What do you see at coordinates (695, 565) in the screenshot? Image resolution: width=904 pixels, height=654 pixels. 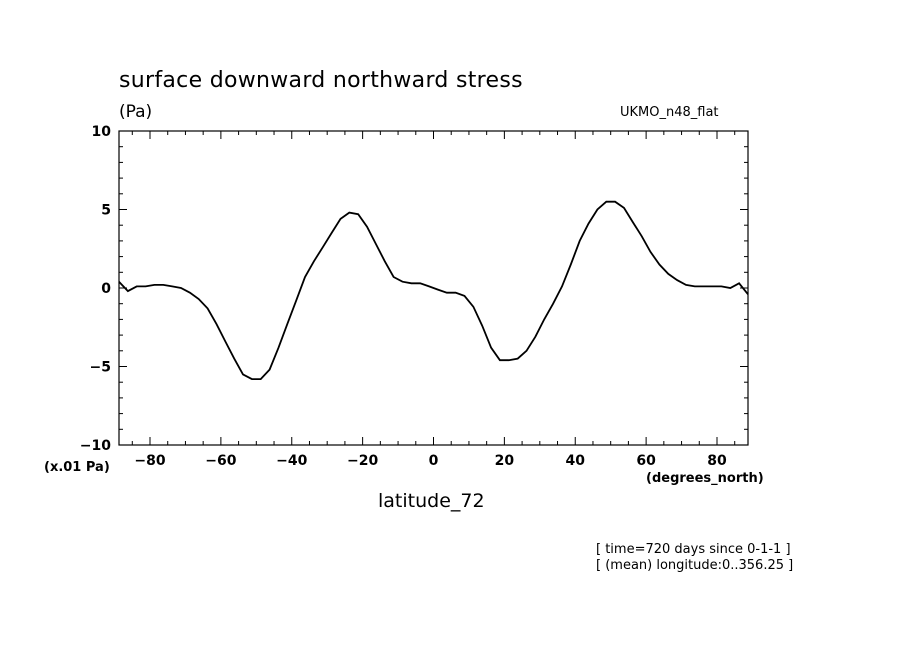 I see `longitude-note: [ (mean) longitude:0..356.25 ]` at bounding box center [695, 565].